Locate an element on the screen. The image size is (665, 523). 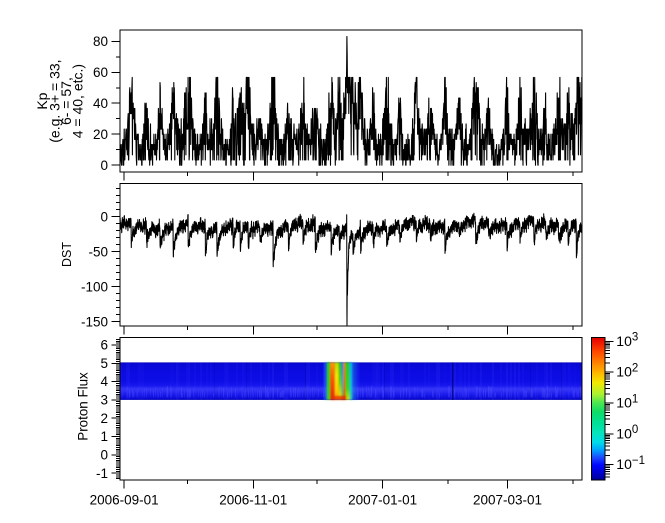
svg-text: 4 = 40, etc.) is located at coordinates (78, 101).